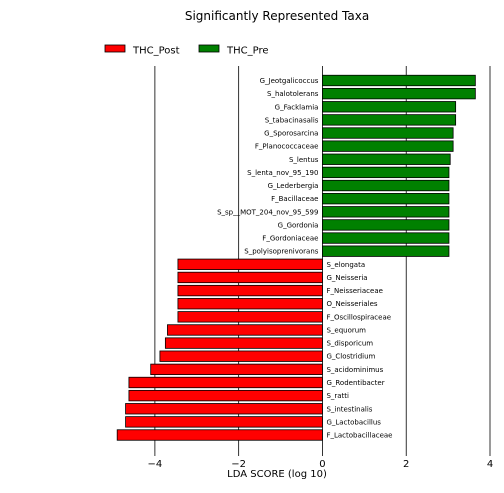 This screenshot has width=504, height=493. I want to click on bar-label: O_Neisseriales, so click(351, 304).